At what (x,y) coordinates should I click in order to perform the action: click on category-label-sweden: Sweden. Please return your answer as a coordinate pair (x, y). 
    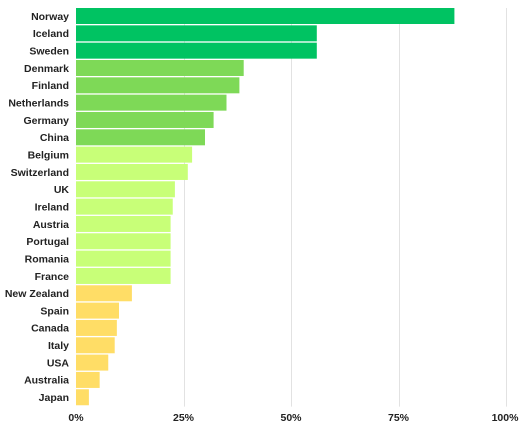
    Looking at the image, I should click on (49, 51).